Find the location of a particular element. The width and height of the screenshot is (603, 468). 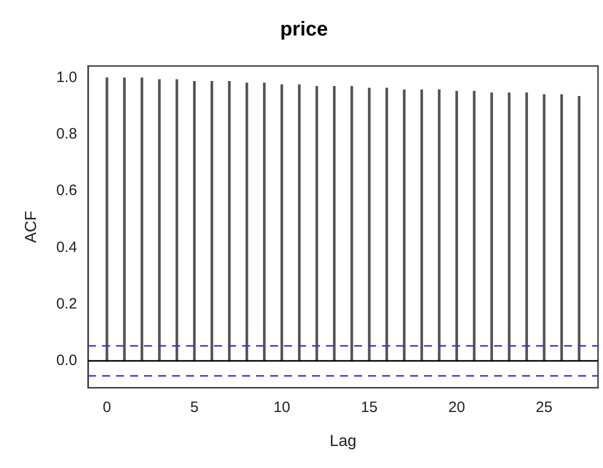

x-tick-label: 0 is located at coordinates (107, 407).